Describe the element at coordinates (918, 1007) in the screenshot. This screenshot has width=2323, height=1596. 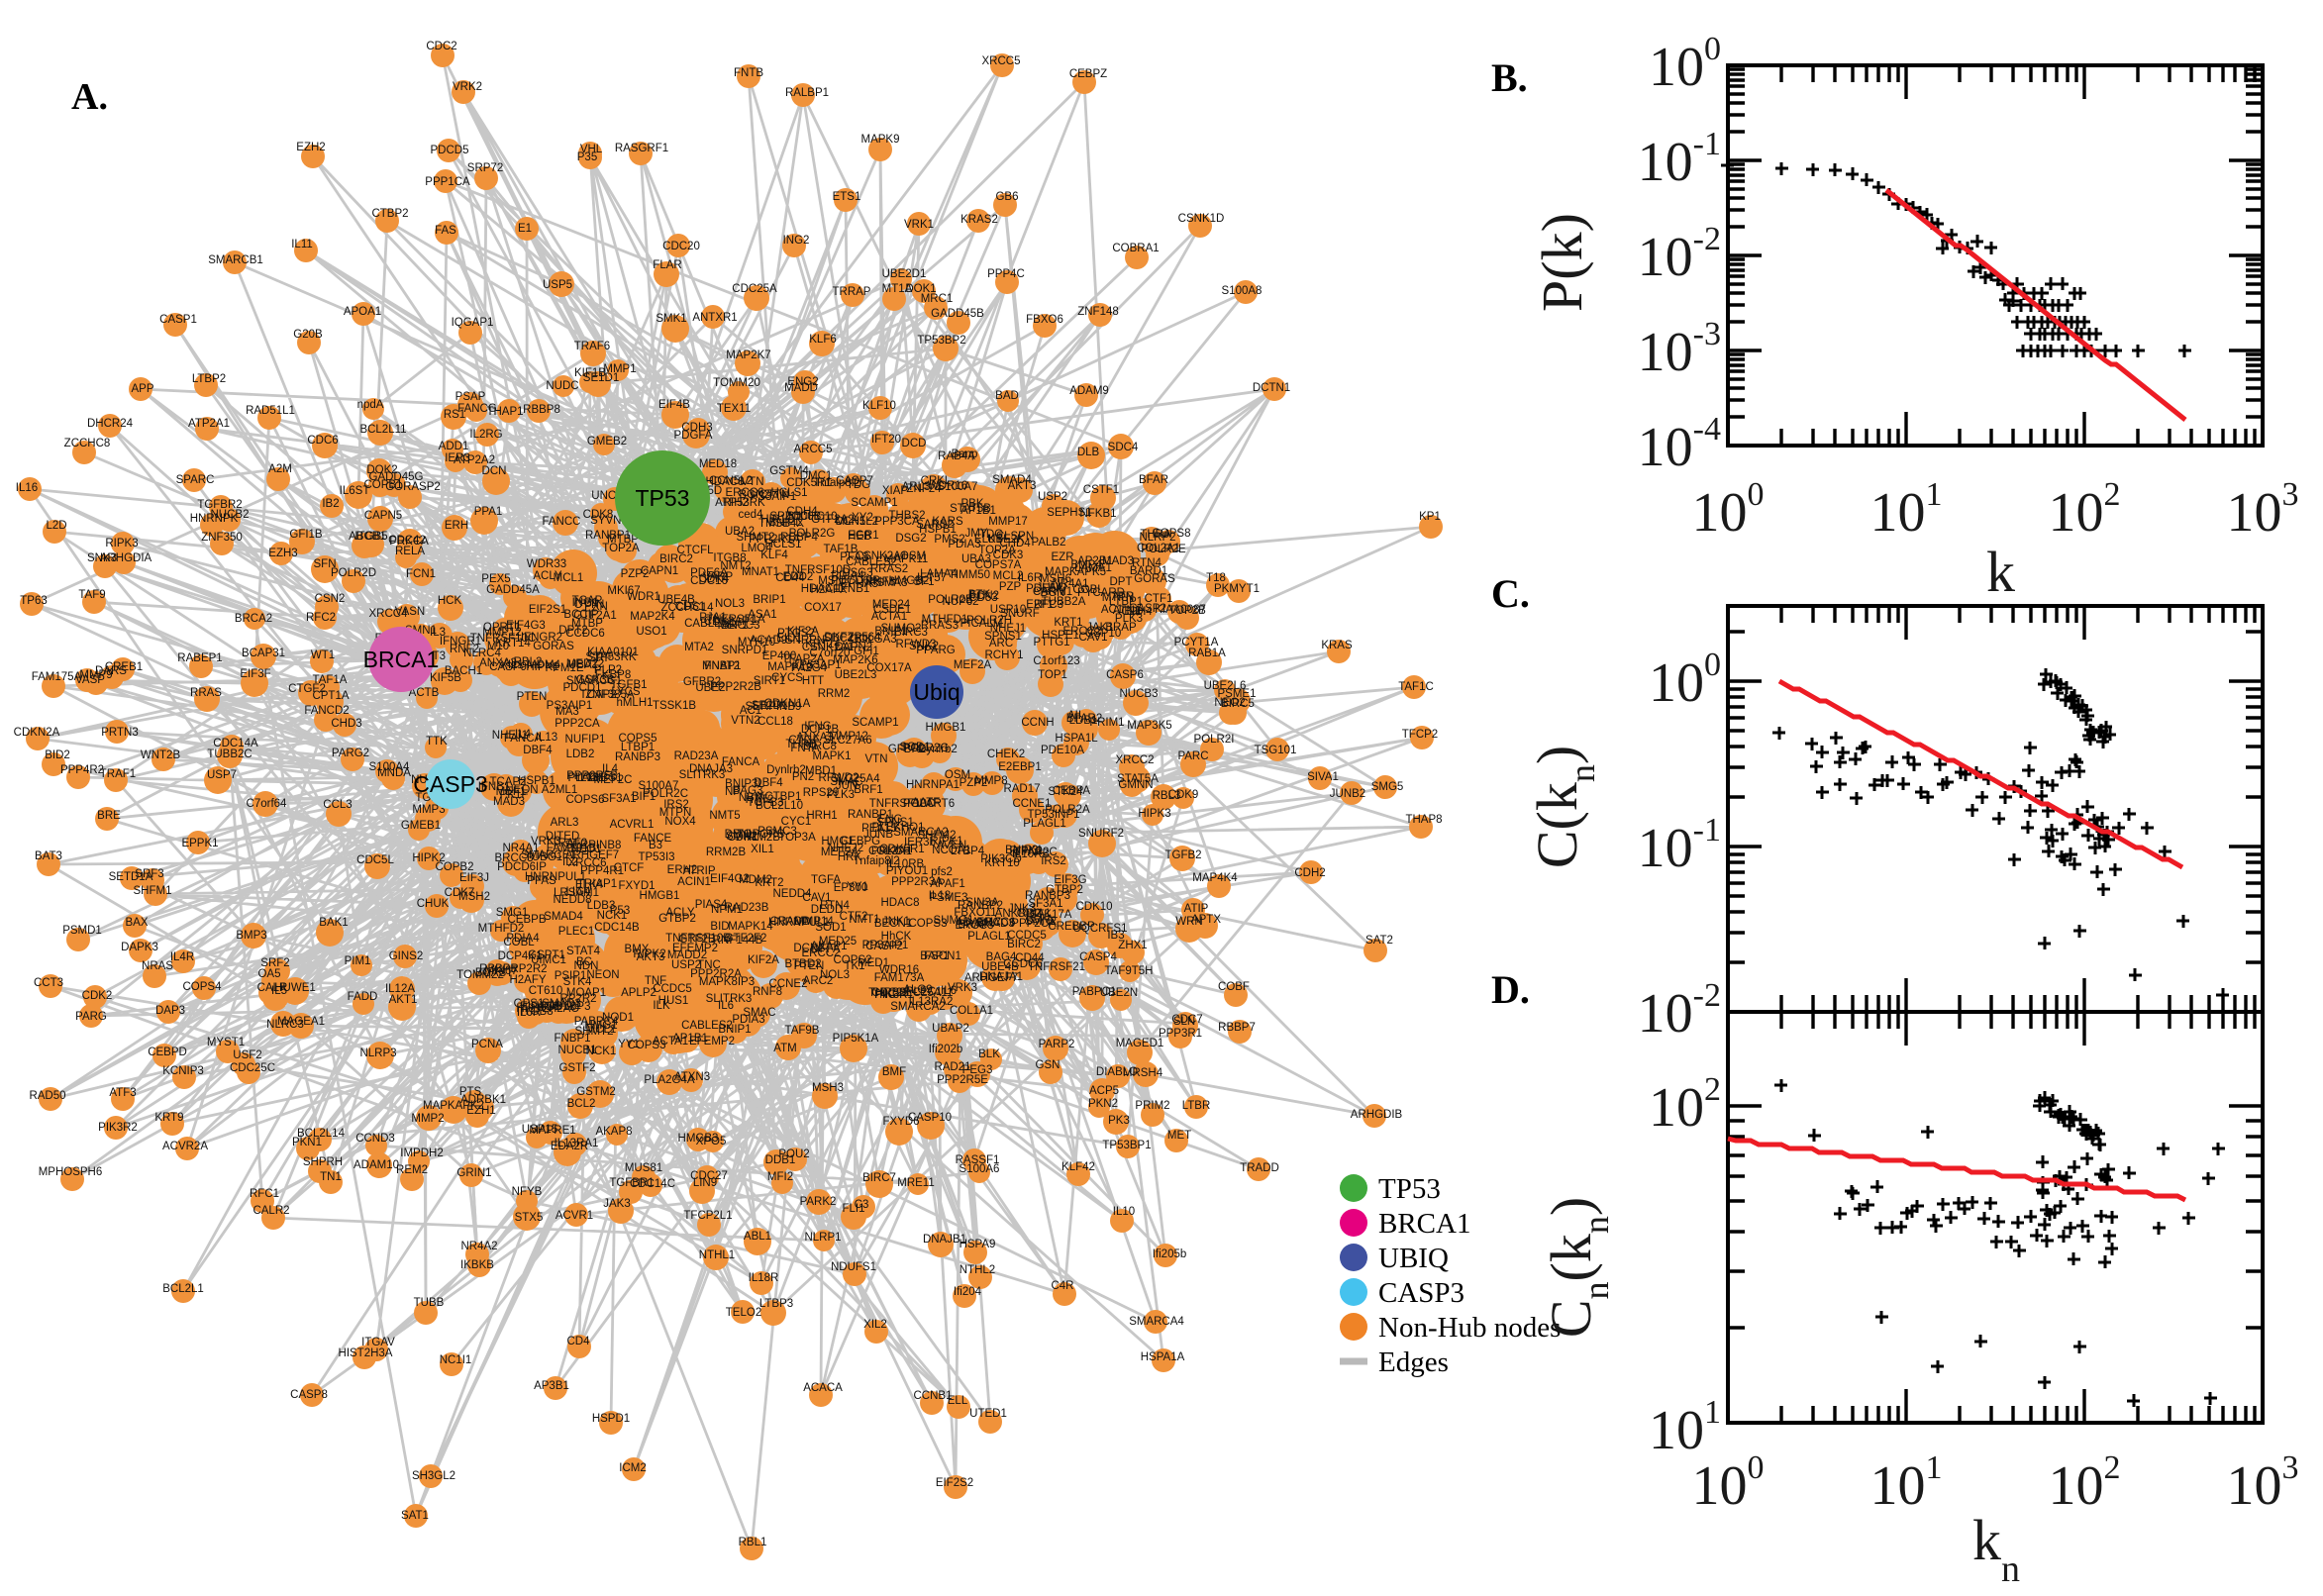
I see `svg-text: SMARCA2` at that location.